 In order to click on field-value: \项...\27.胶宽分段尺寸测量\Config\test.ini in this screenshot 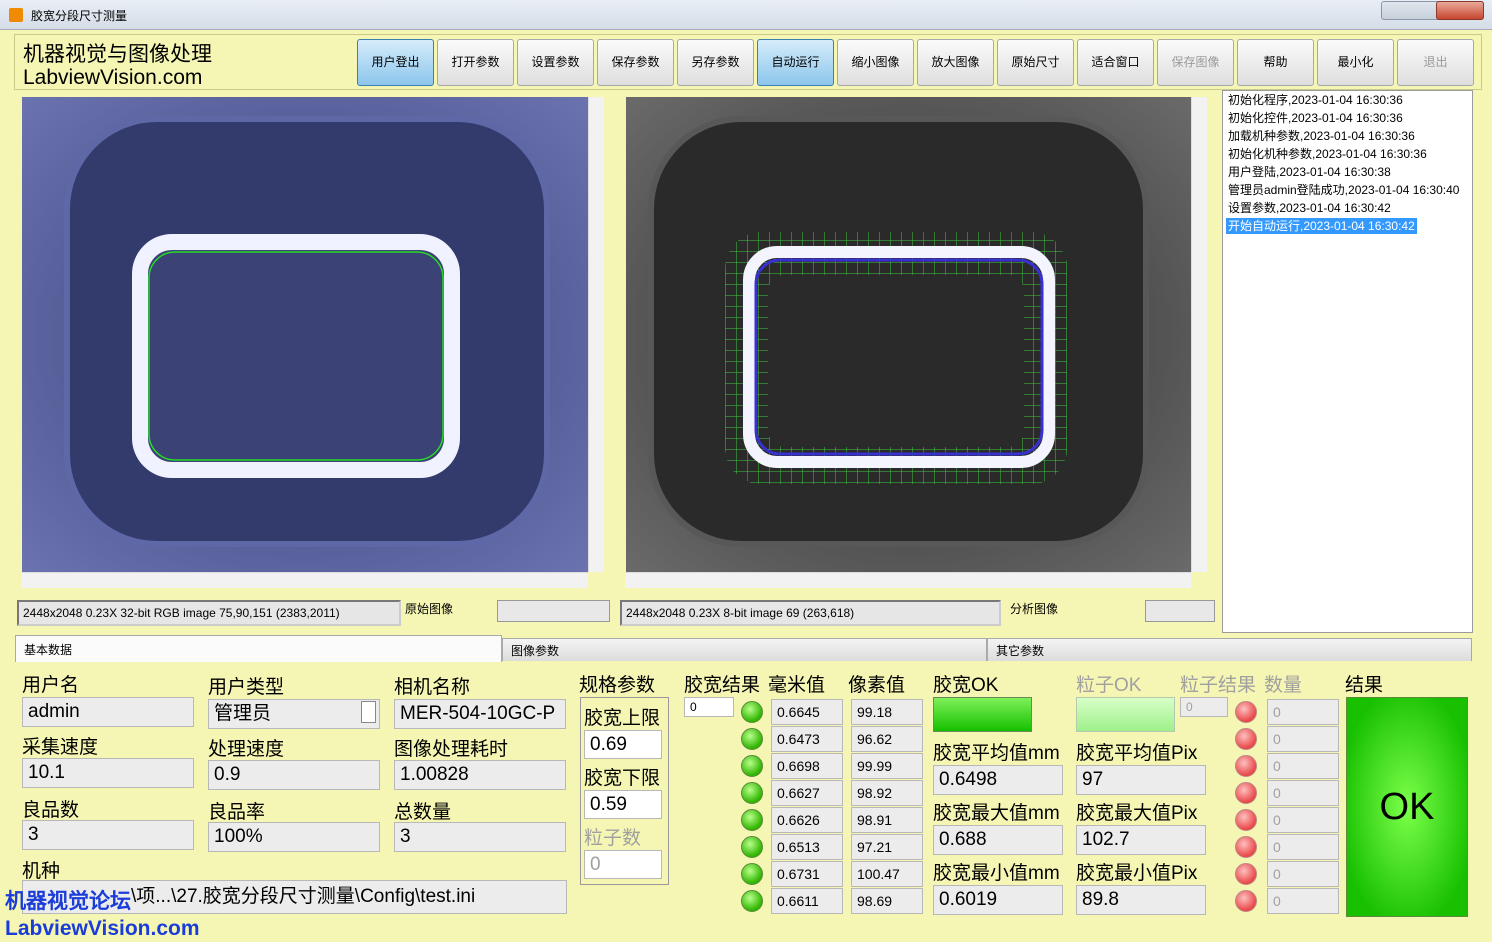, I will do `click(294, 897)`.